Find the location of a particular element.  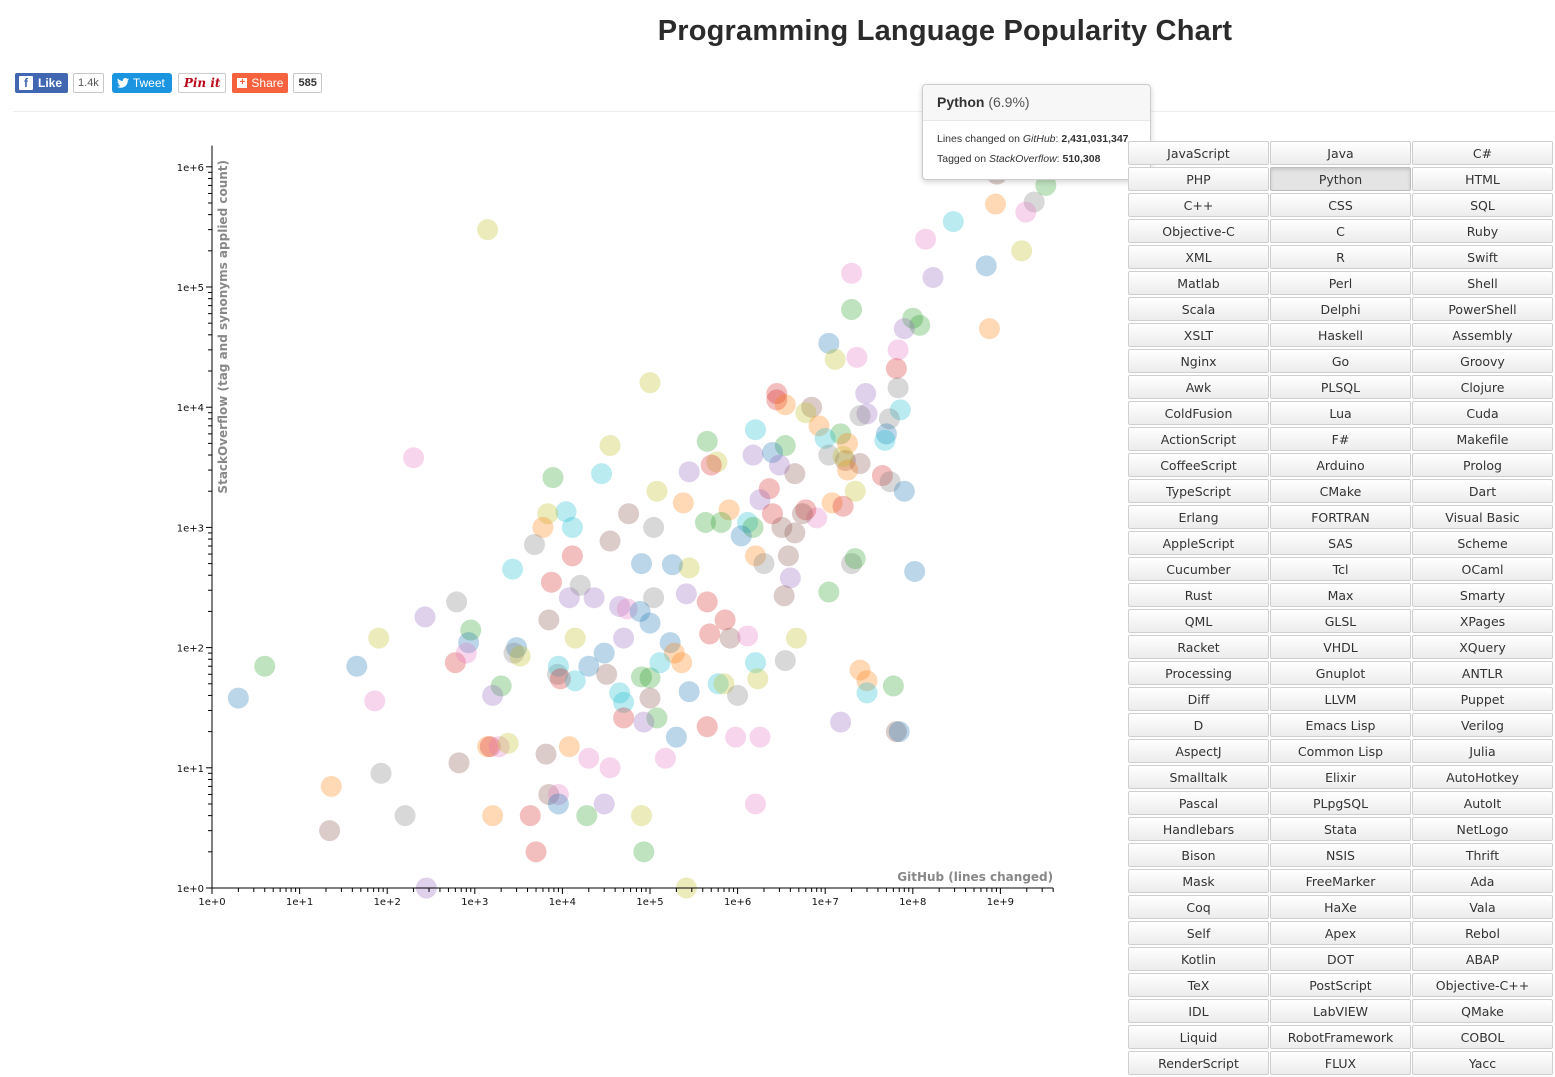

language-button: ANTLR is located at coordinates (1482, 673).